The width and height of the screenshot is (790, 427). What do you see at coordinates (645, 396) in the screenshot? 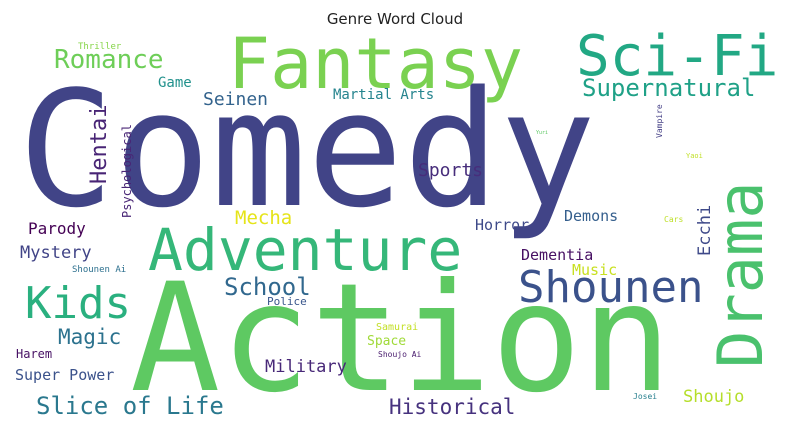
I see `word-josei: Josei` at bounding box center [645, 396].